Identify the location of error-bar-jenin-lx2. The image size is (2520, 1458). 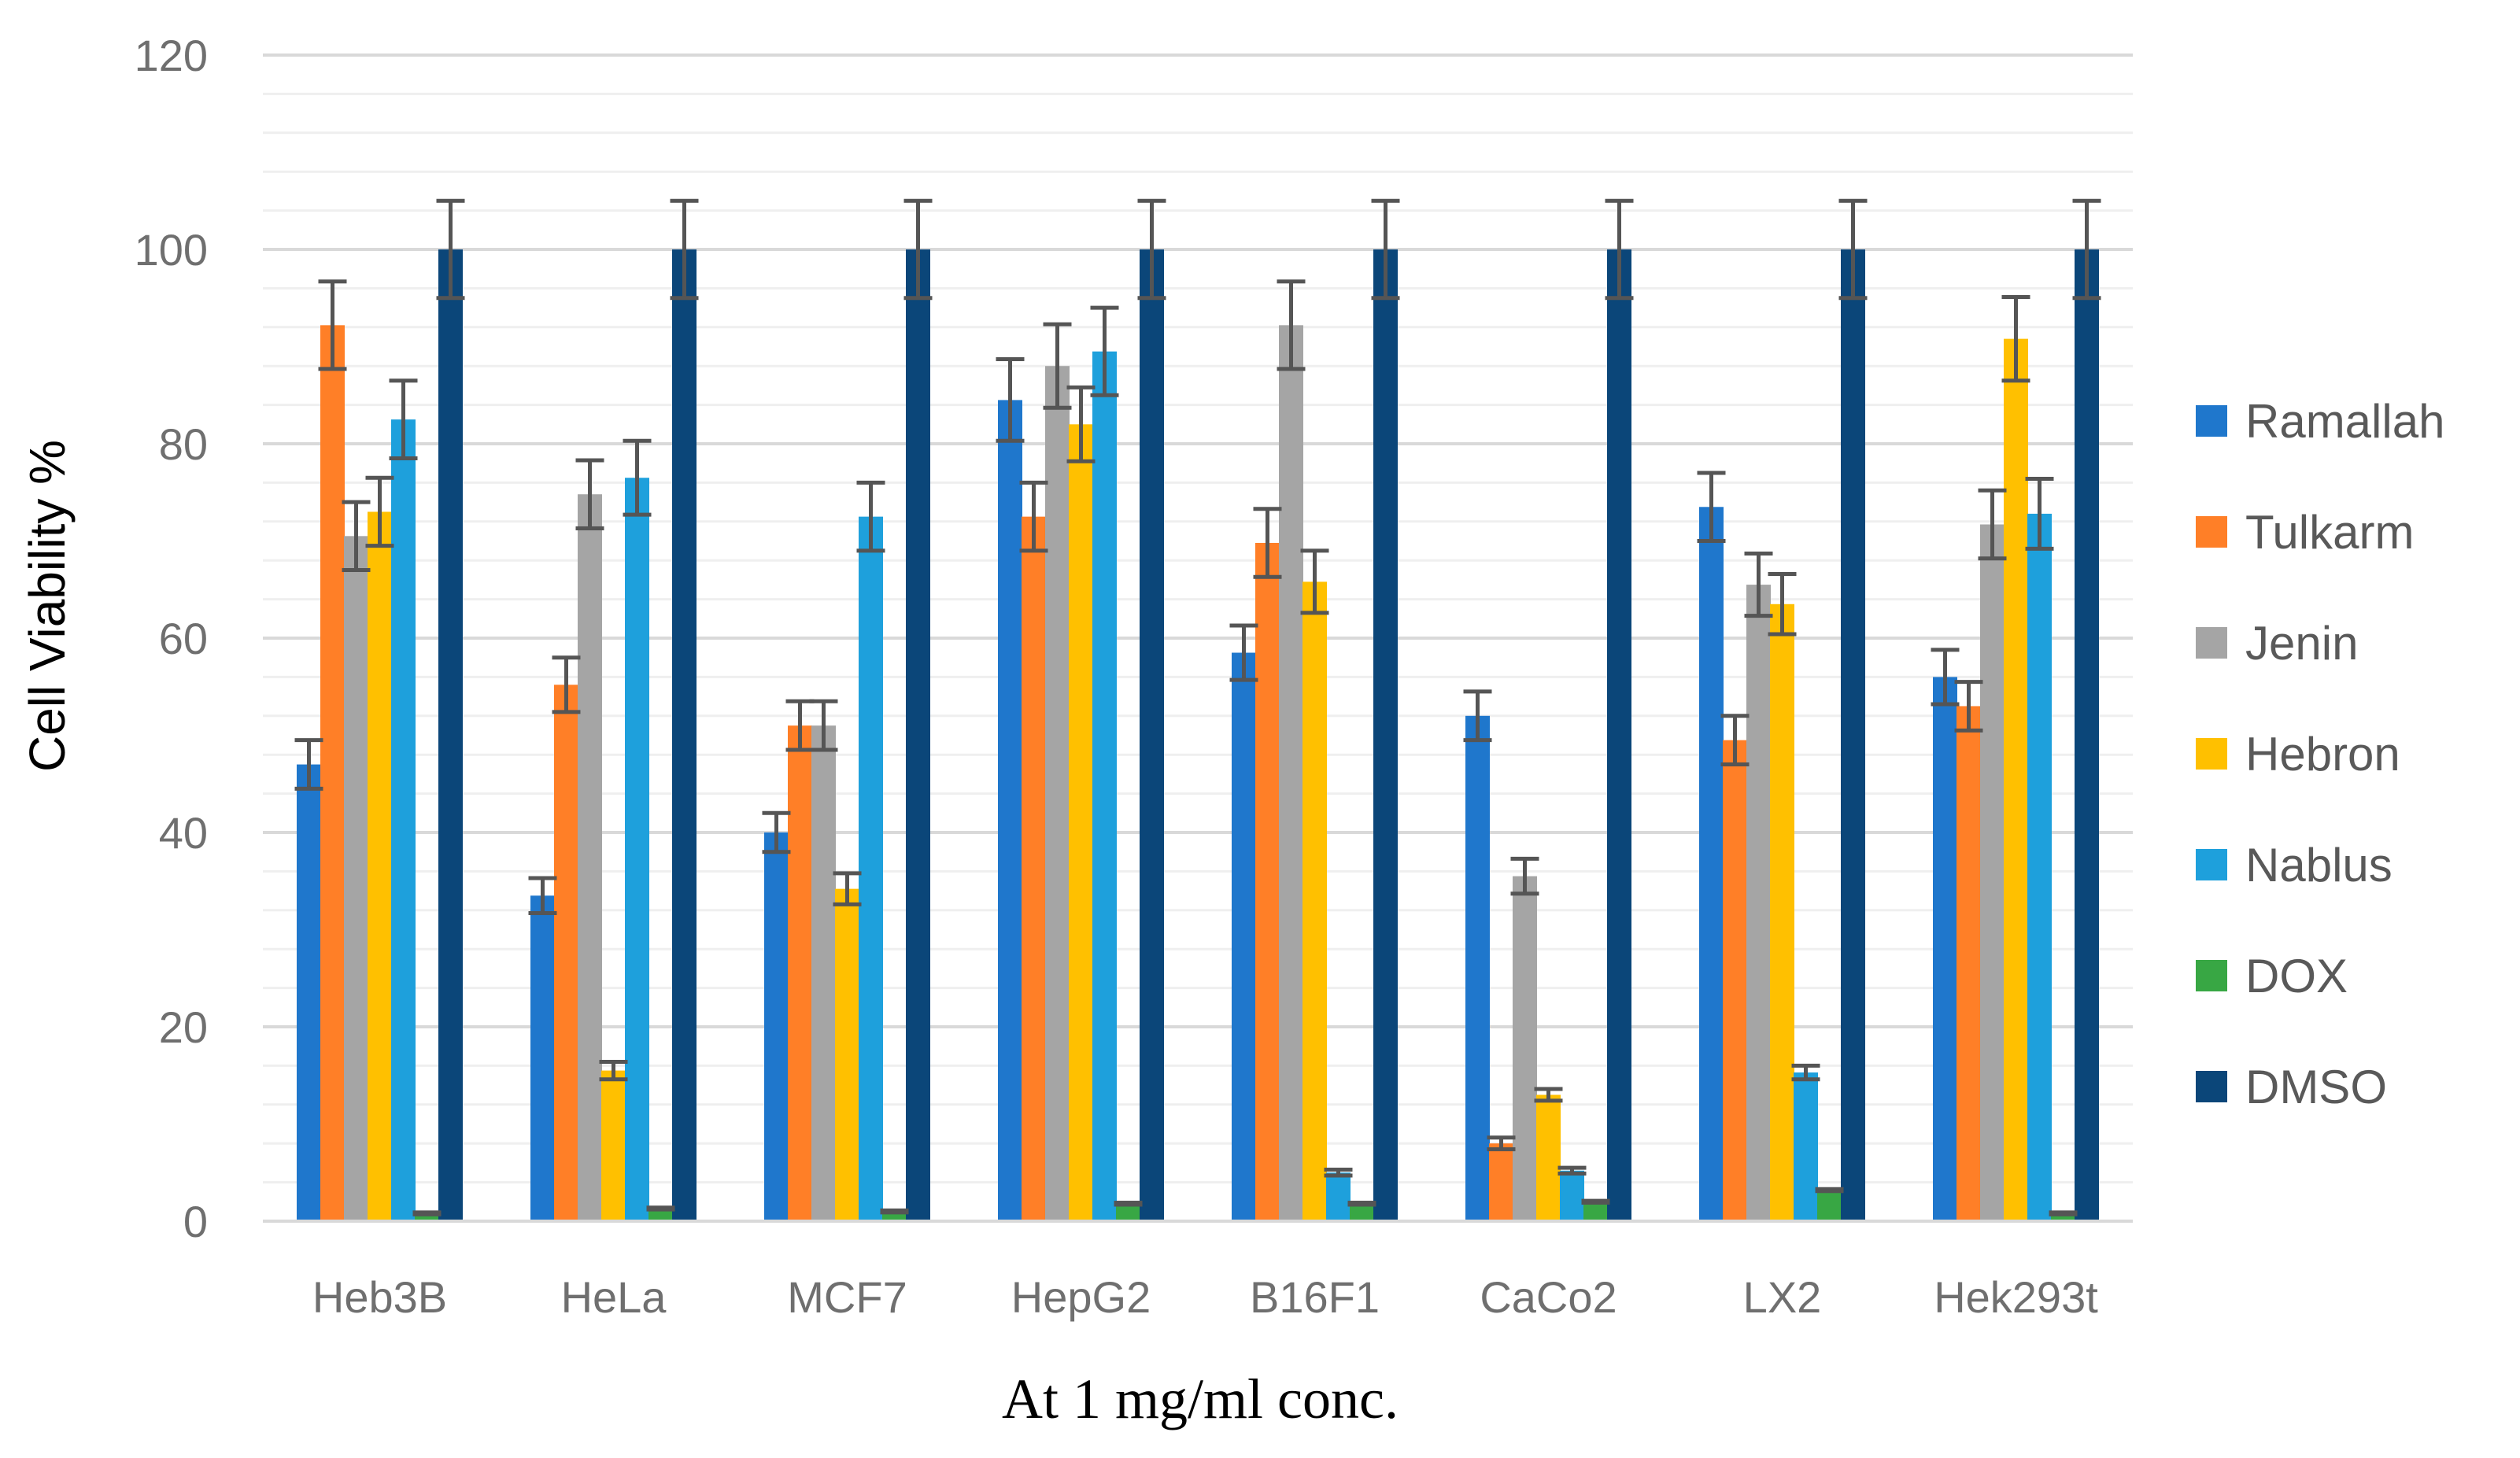
(1758, 585).